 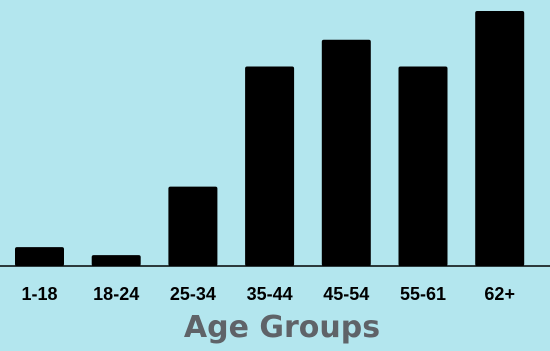 I want to click on x-tick-label-45-54: 45-54, so click(x=346, y=294).